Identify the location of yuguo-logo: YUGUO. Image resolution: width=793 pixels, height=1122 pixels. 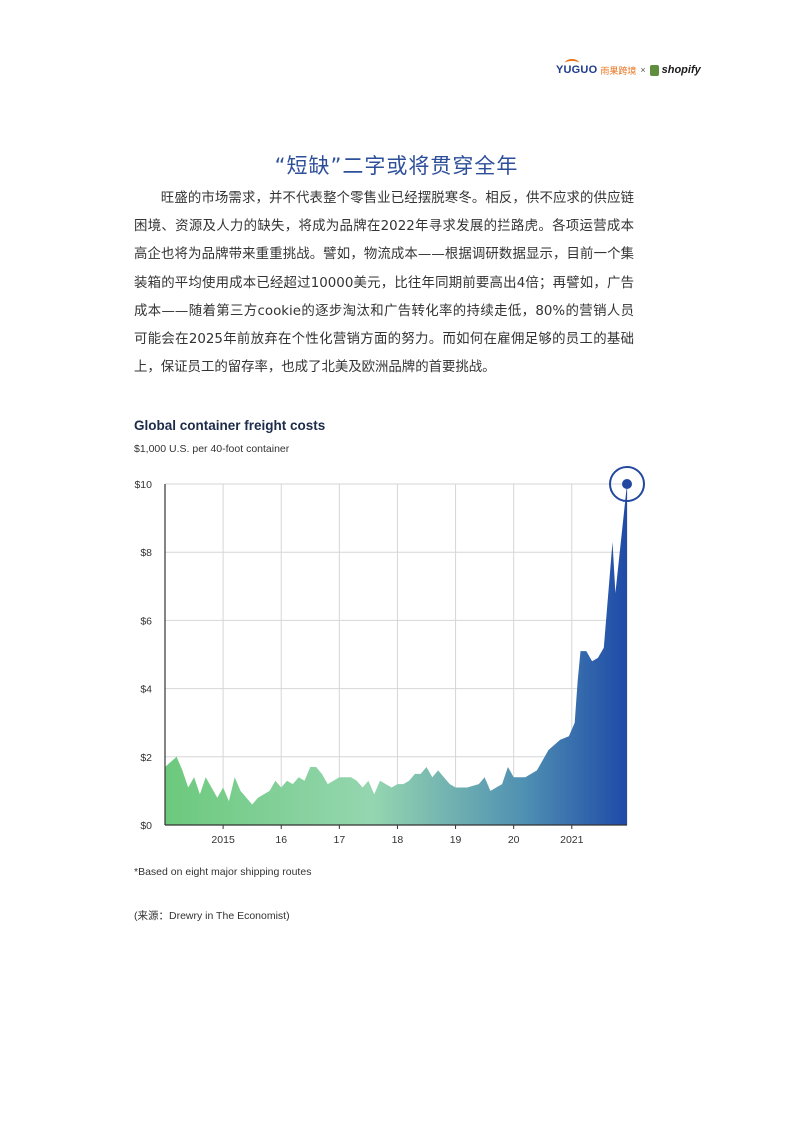
(577, 67).